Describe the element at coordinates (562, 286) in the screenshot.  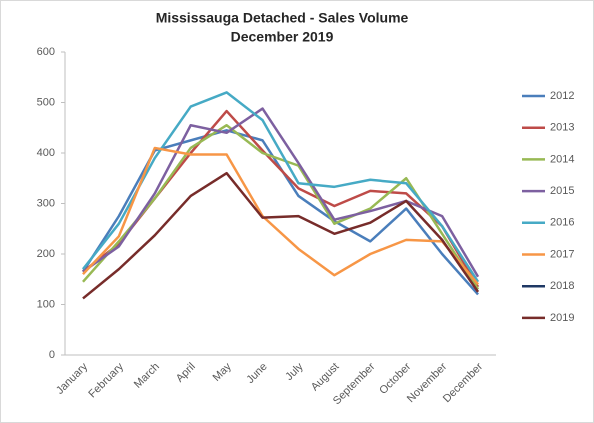
I see `legend-label: 2018` at that location.